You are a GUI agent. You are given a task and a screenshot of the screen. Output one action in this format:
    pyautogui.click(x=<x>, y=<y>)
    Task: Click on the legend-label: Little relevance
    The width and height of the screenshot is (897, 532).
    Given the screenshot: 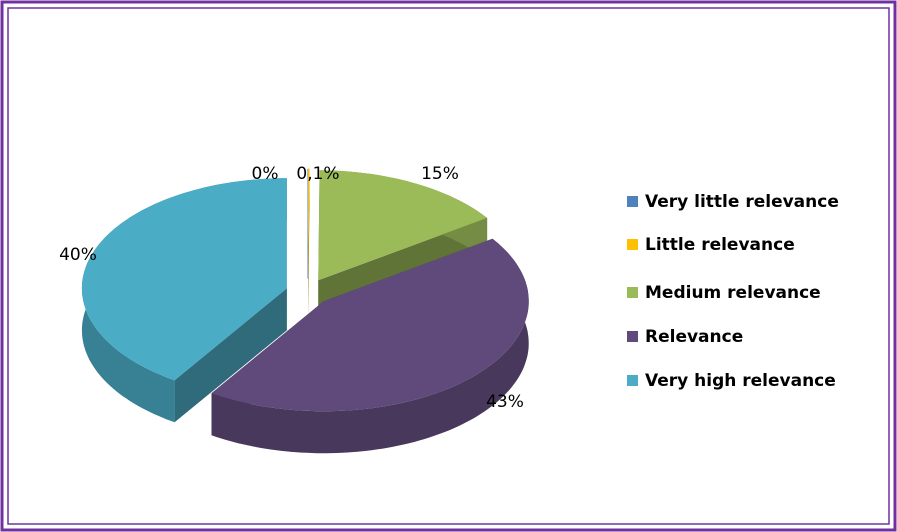 What is the action you would take?
    pyautogui.click(x=720, y=245)
    